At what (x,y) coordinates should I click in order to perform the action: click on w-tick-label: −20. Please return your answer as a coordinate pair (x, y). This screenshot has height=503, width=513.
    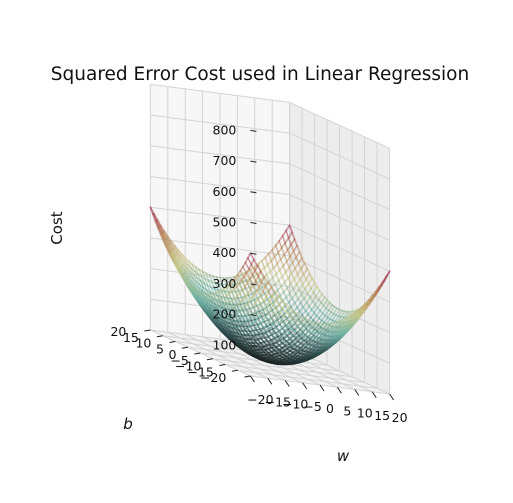
    Looking at the image, I should click on (260, 399).